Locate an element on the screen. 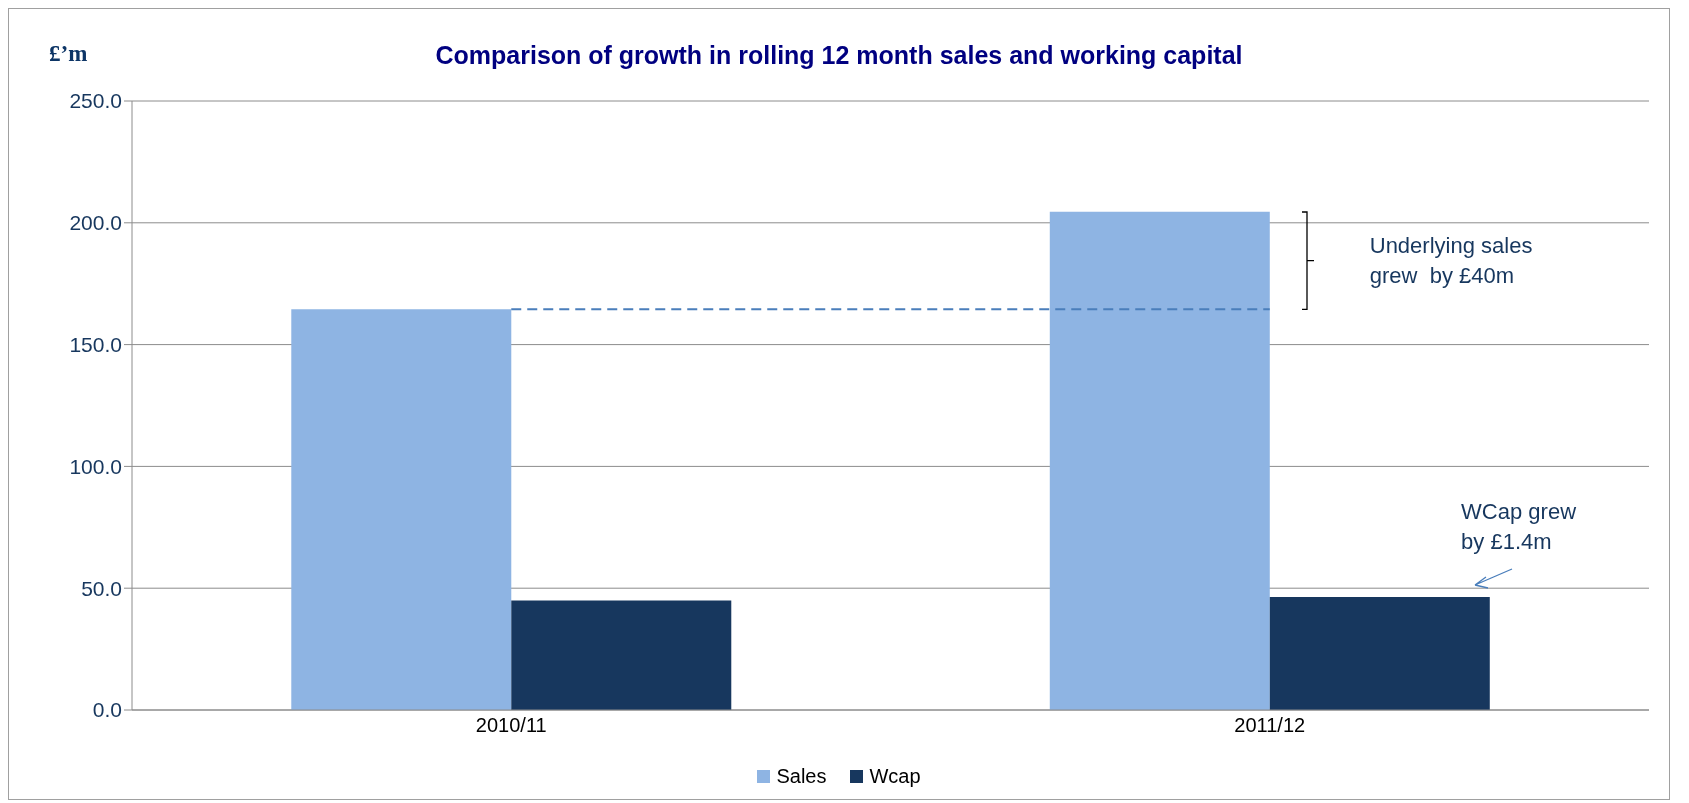 The image size is (1689, 803). annotation: Underlying sales grew by £40m is located at coordinates (1451, 260).